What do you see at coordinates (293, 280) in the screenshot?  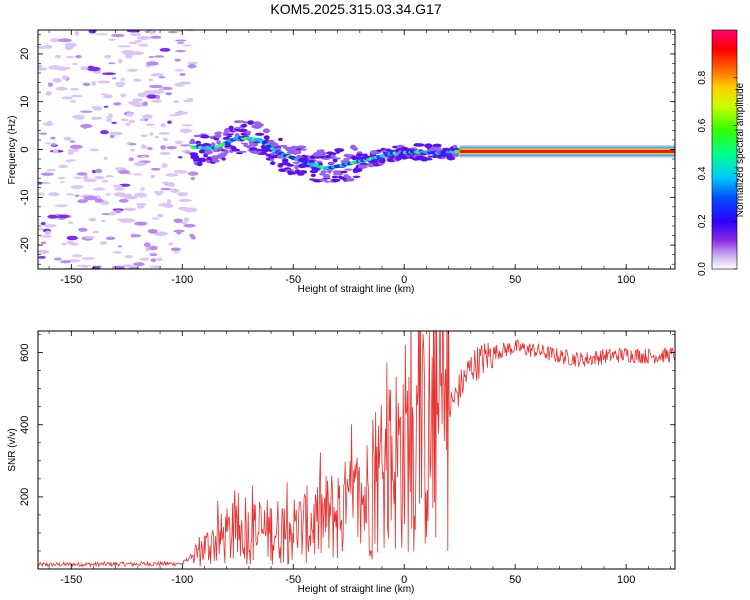 I see `spectrogram-x-tick-label: -50` at bounding box center [293, 280].